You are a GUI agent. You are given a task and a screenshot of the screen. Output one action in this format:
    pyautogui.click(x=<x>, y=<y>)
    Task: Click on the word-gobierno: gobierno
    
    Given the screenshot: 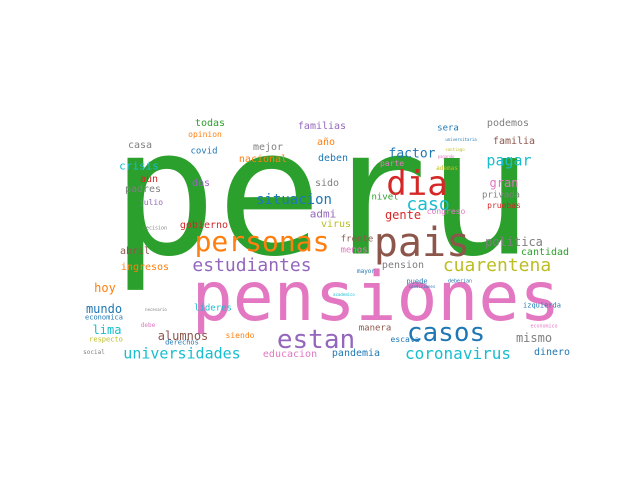 What is the action you would take?
    pyautogui.click(x=204, y=225)
    